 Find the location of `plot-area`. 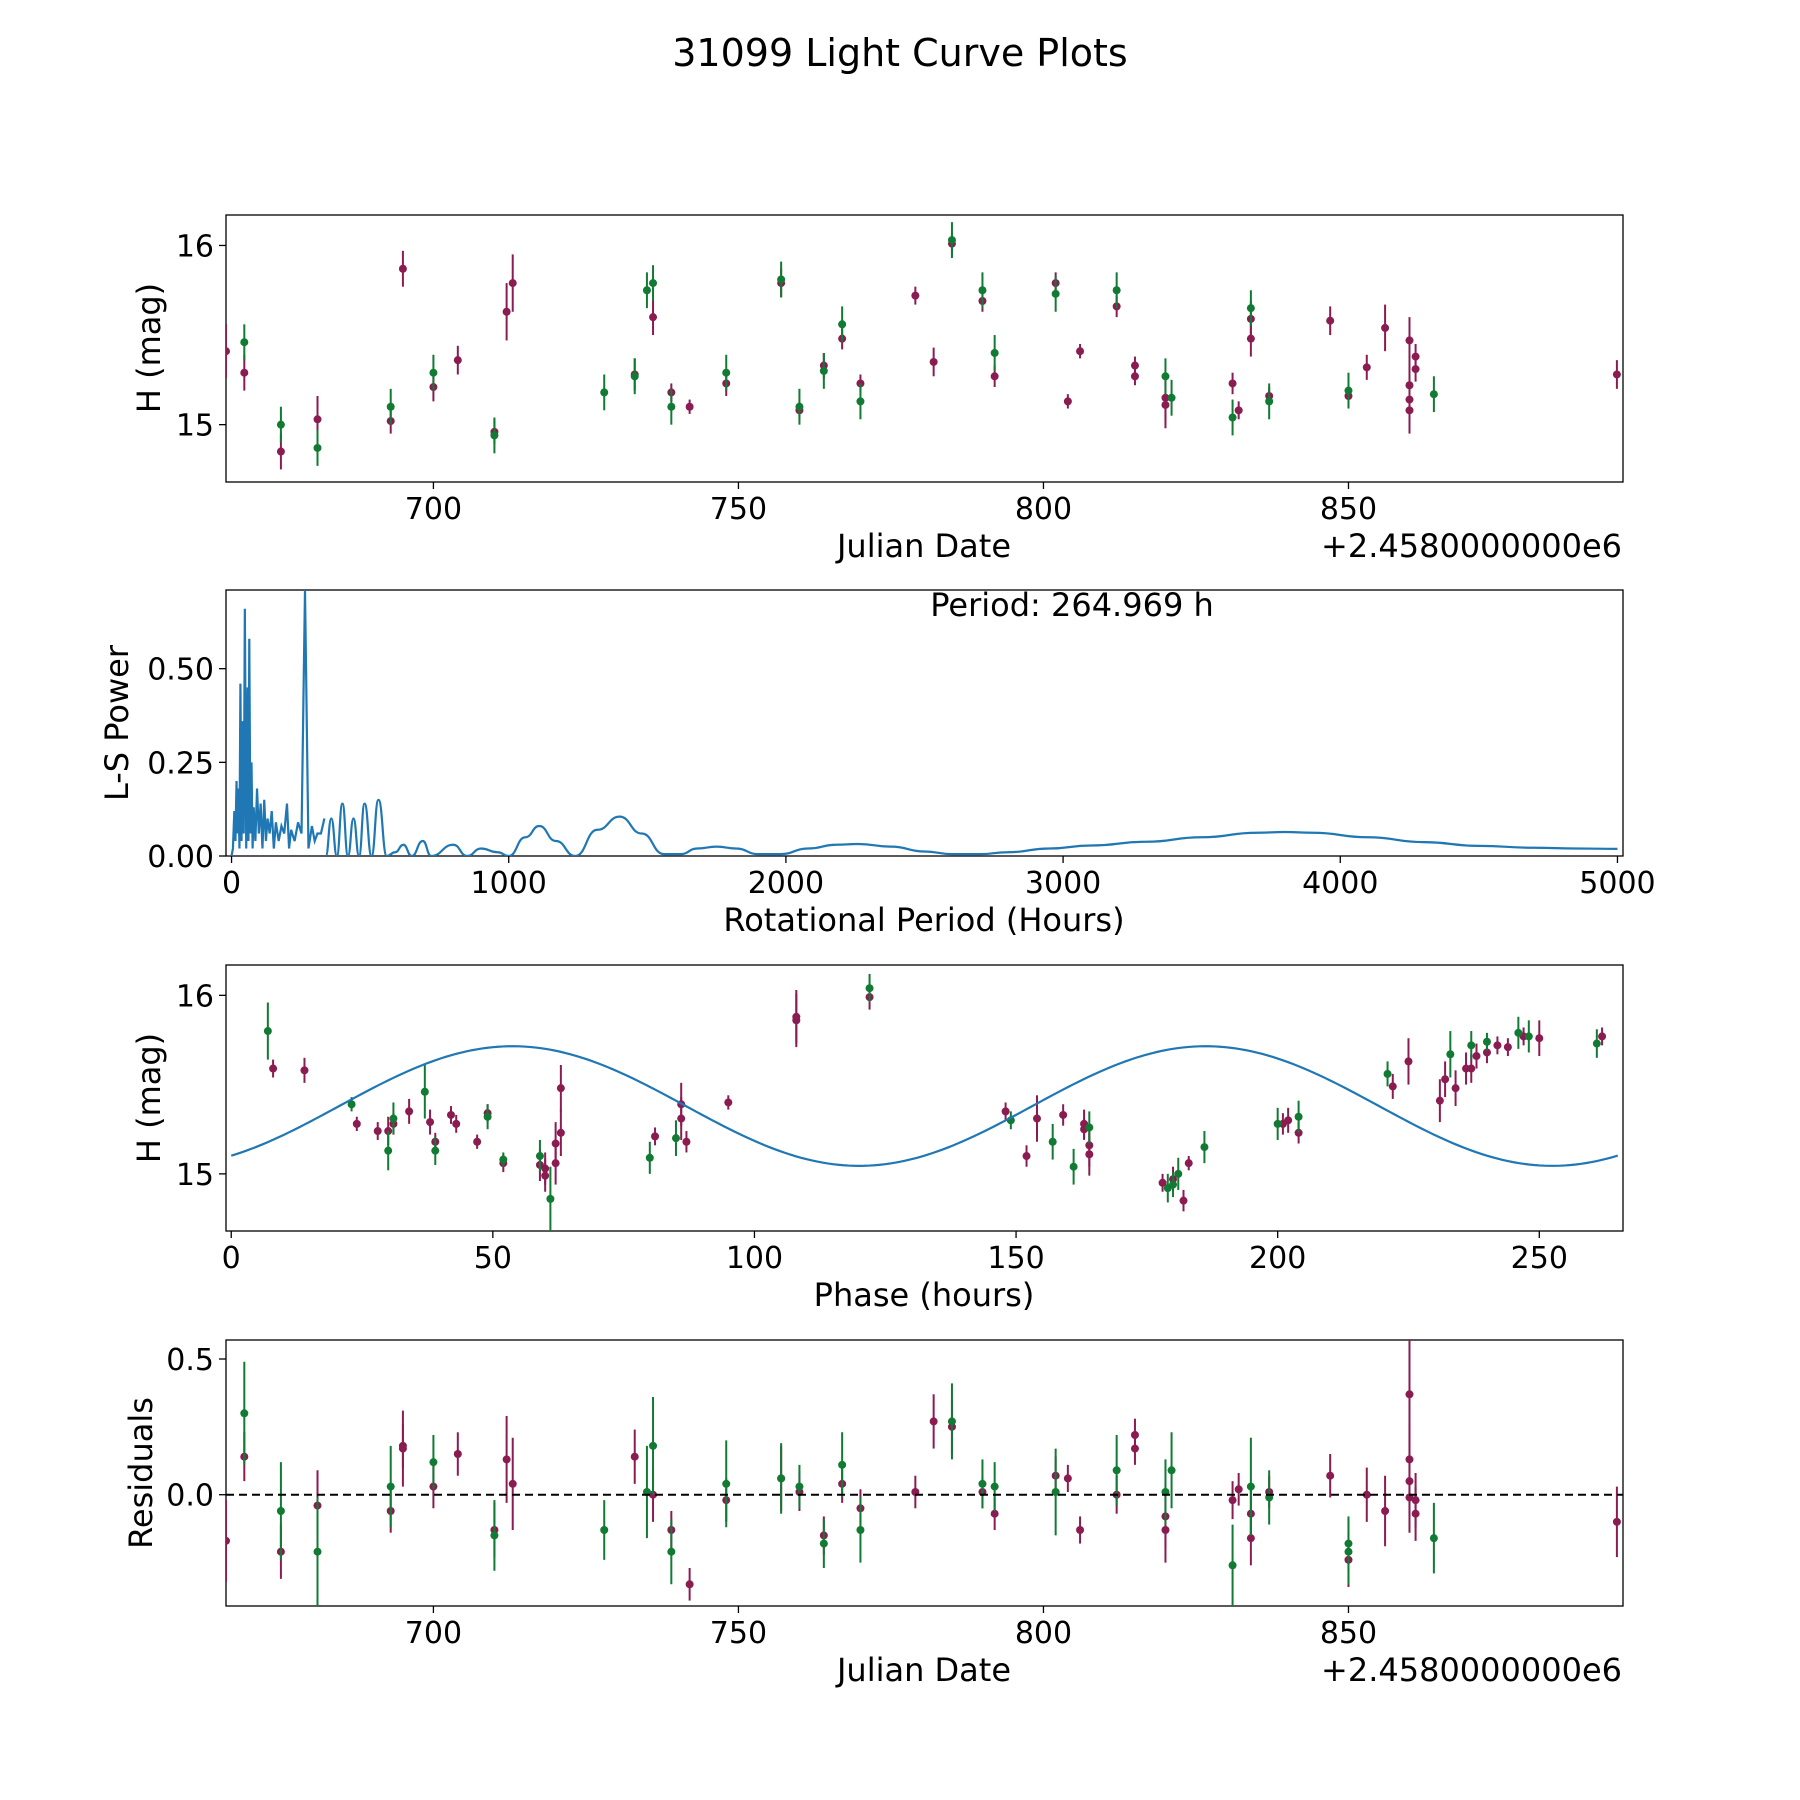

plot-area is located at coordinates (924, 1473).